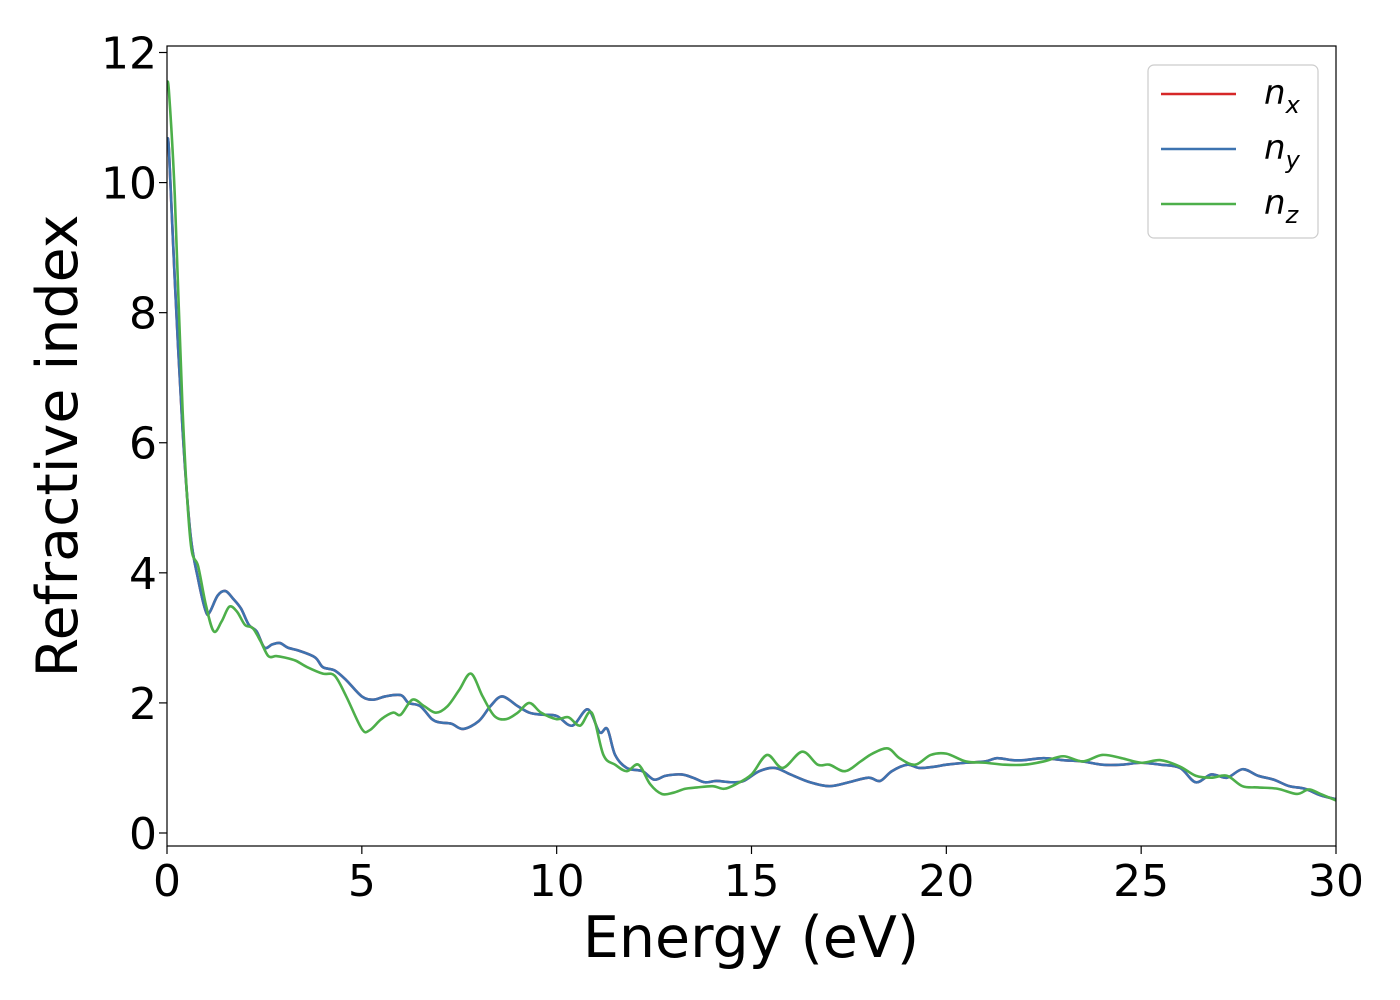 This screenshot has width=1400, height=1000. Describe the element at coordinates (143, 444) in the screenshot. I see `y-tick-label: 6` at that location.